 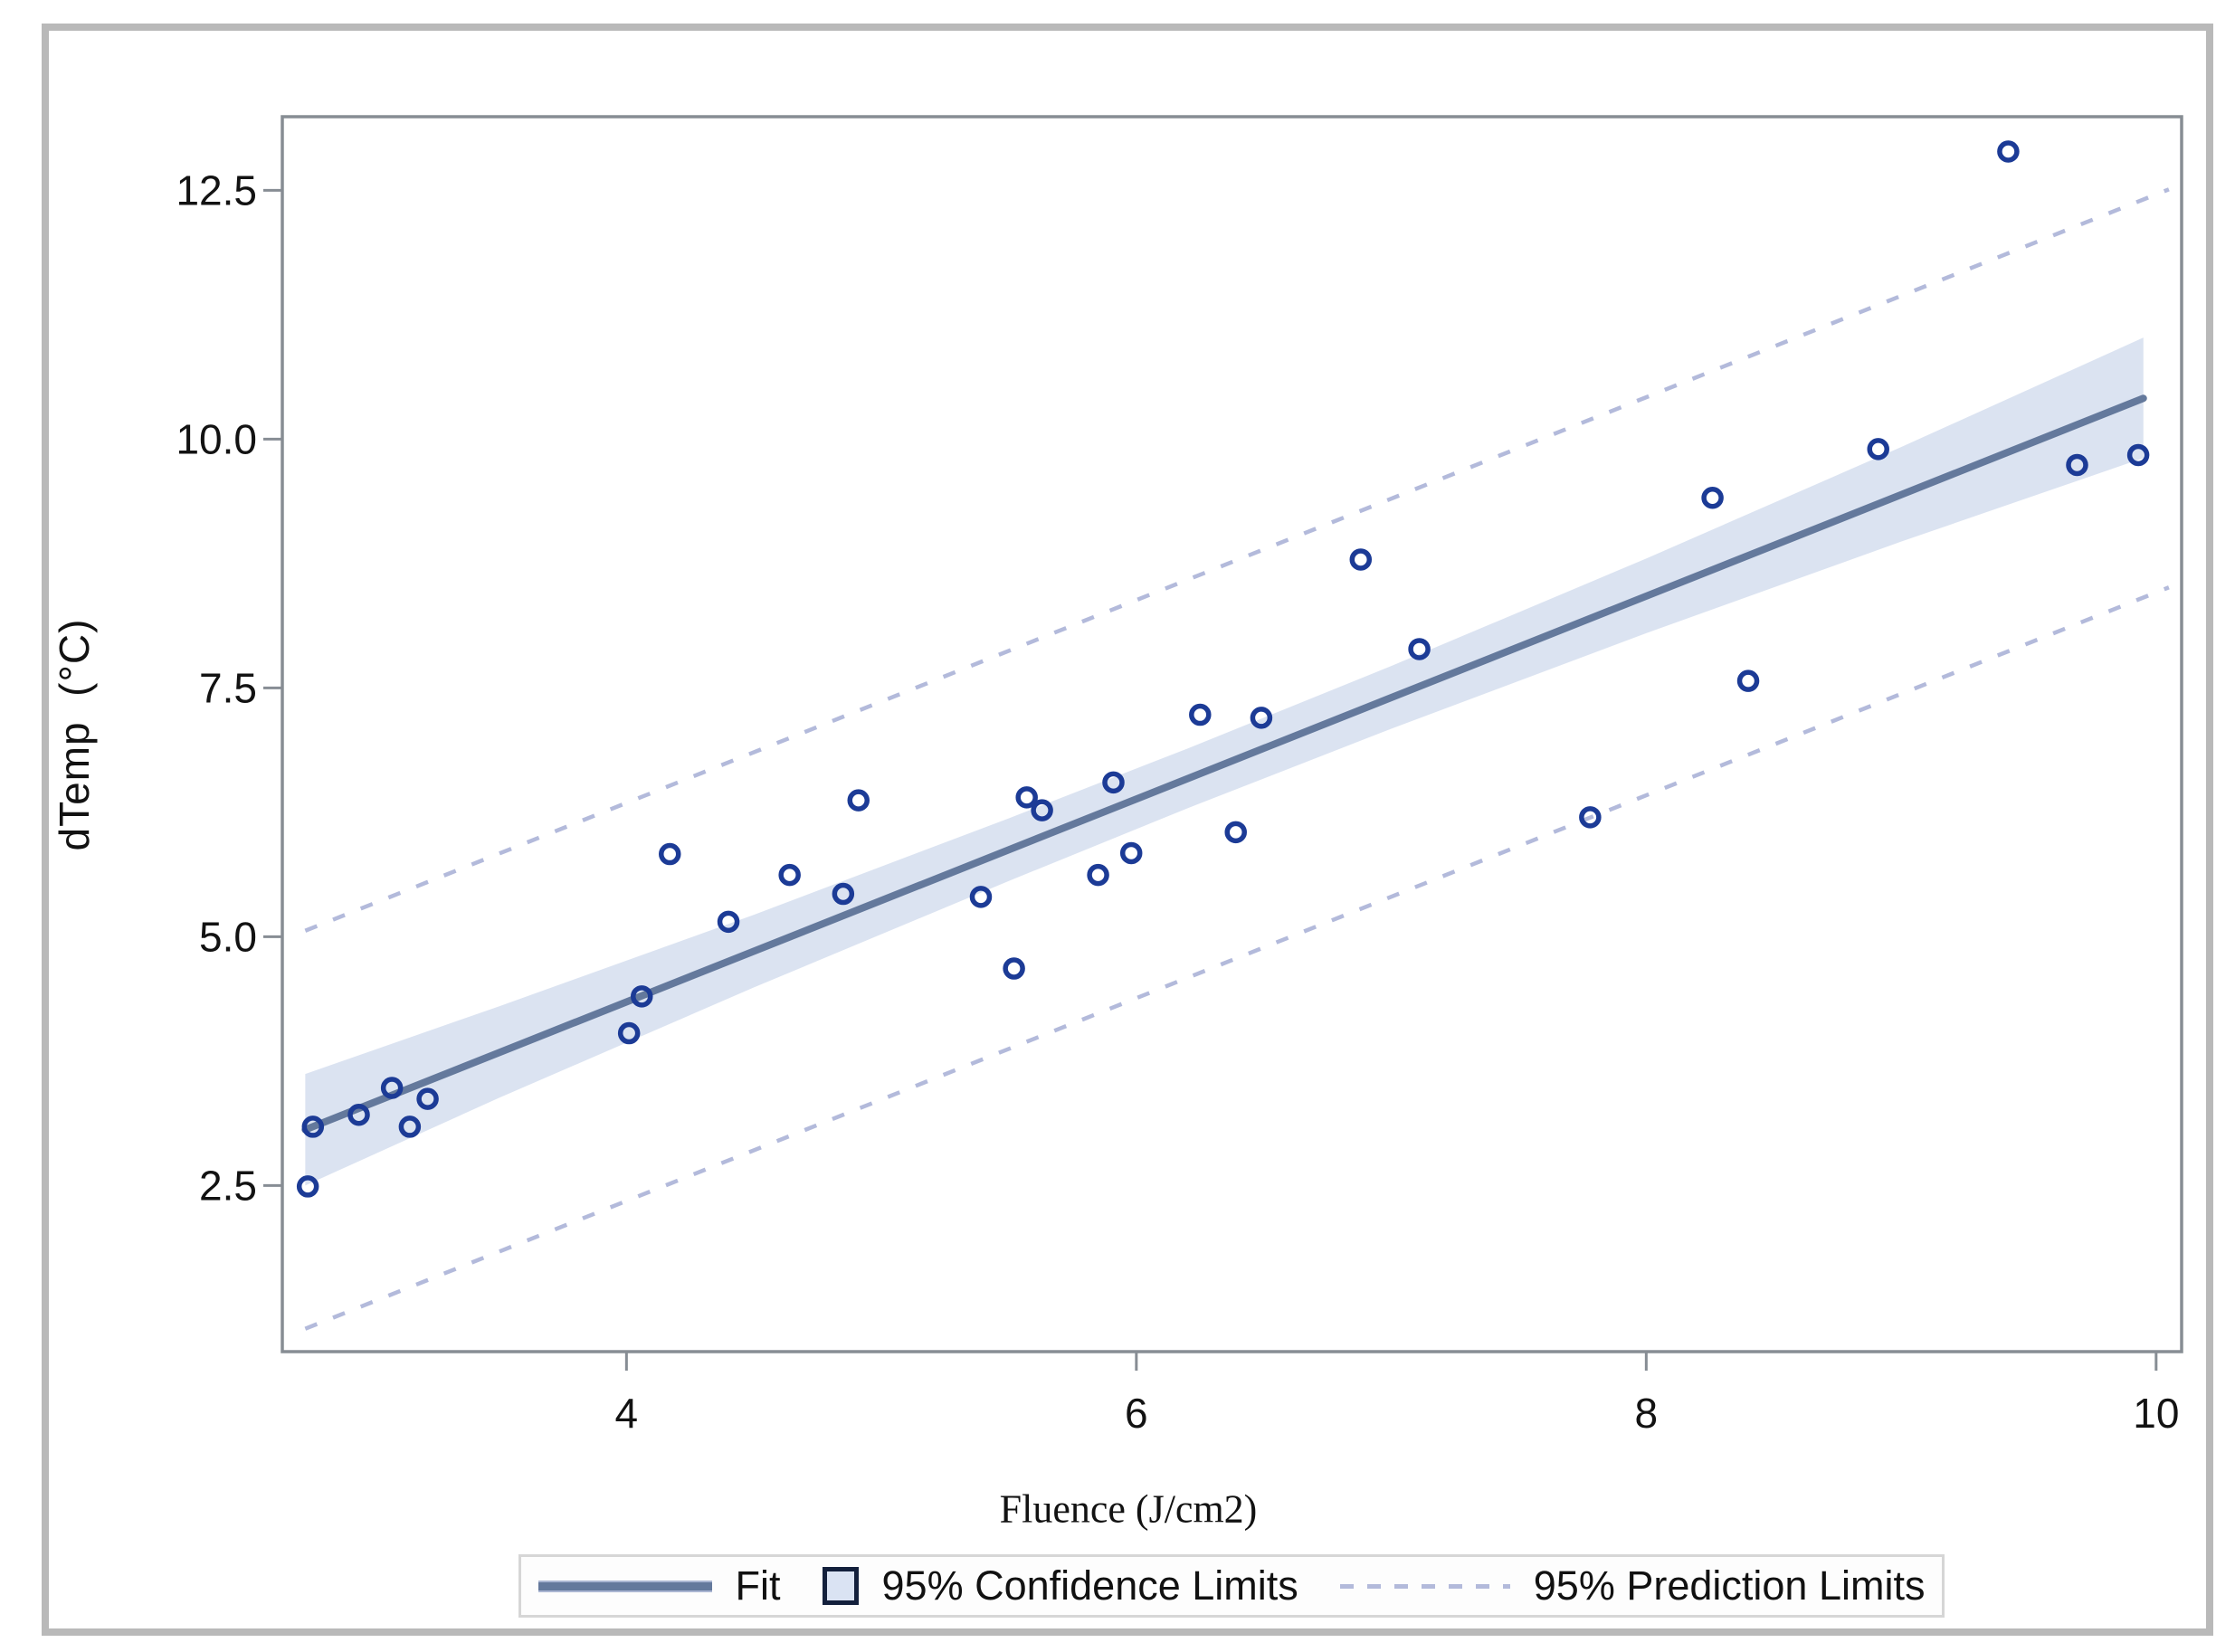 What do you see at coordinates (216, 438) in the screenshot?
I see `y-tick-label: 10.0` at bounding box center [216, 438].